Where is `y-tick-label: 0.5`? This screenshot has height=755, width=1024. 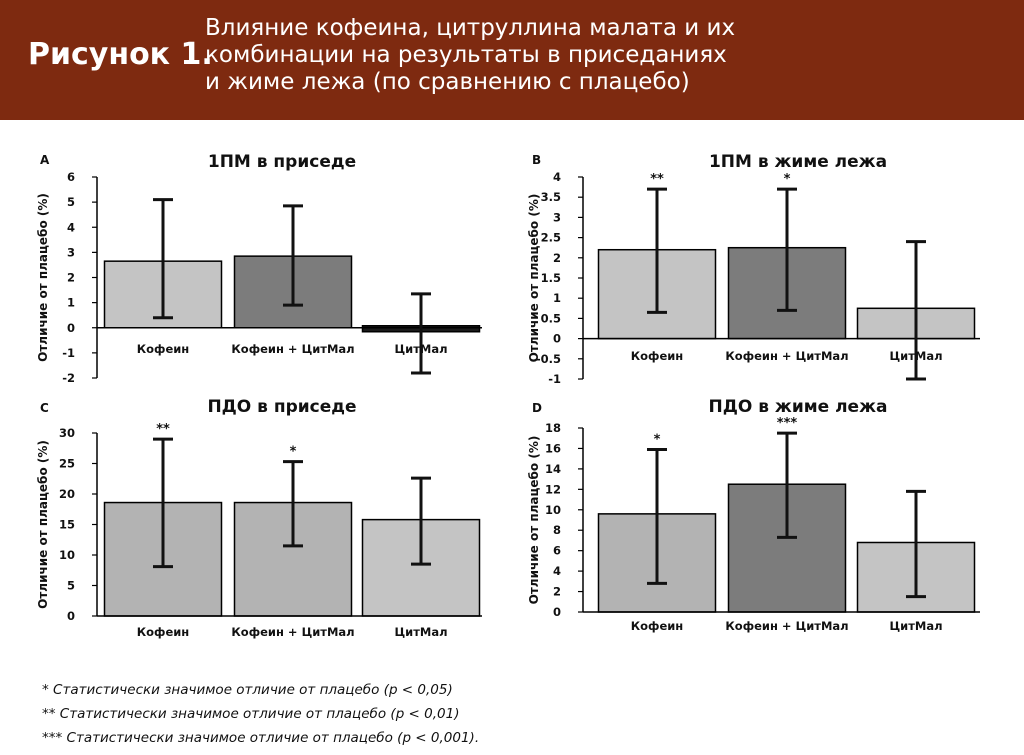 y-tick-label: 0.5 is located at coordinates (551, 318).